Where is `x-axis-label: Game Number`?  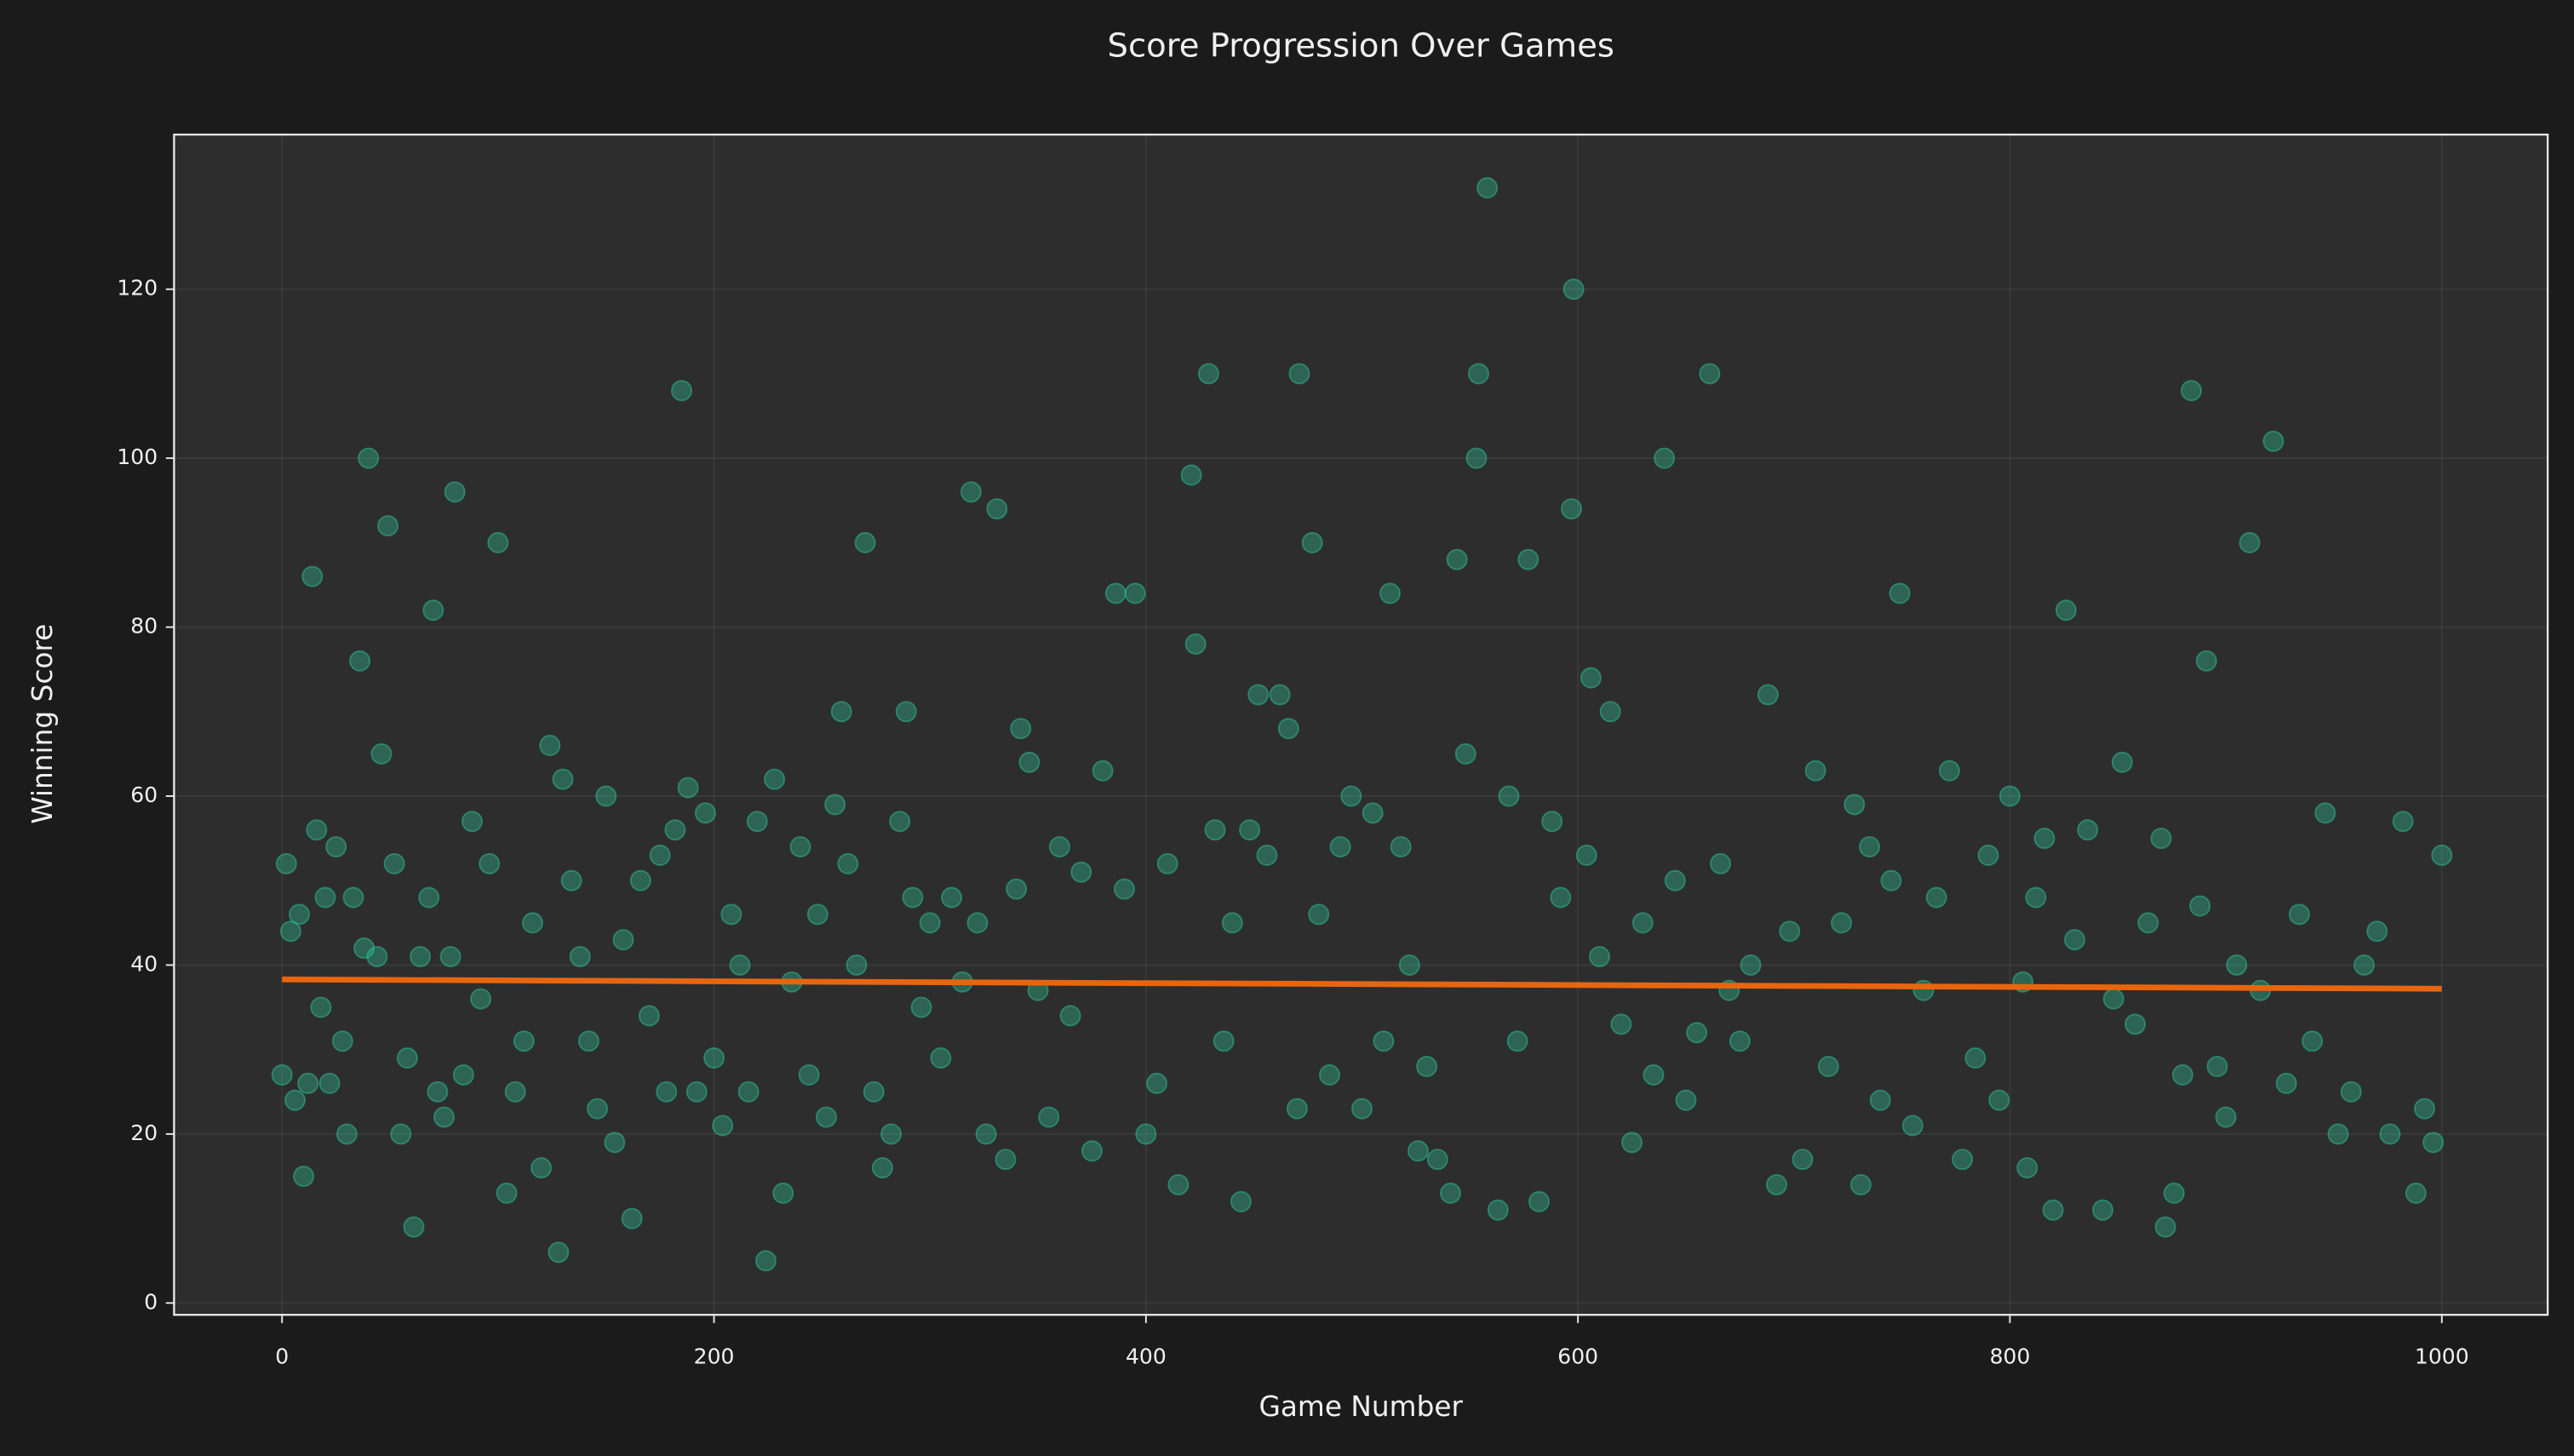
x-axis-label: Game Number is located at coordinates (1360, 1407).